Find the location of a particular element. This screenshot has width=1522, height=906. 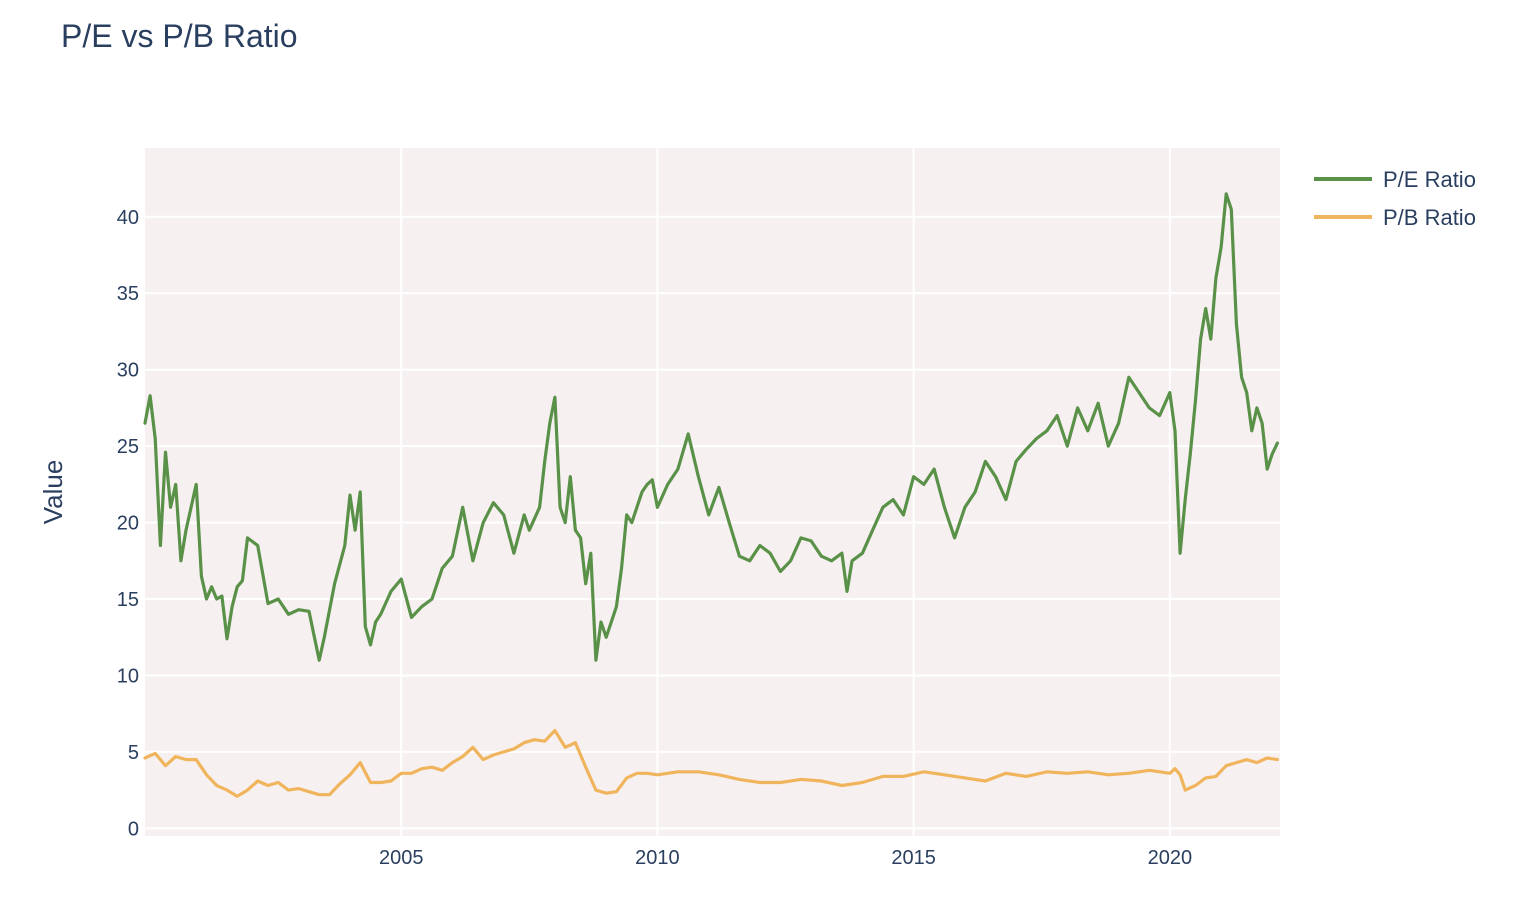

x-tick-label: 2020 is located at coordinates (1170, 858).